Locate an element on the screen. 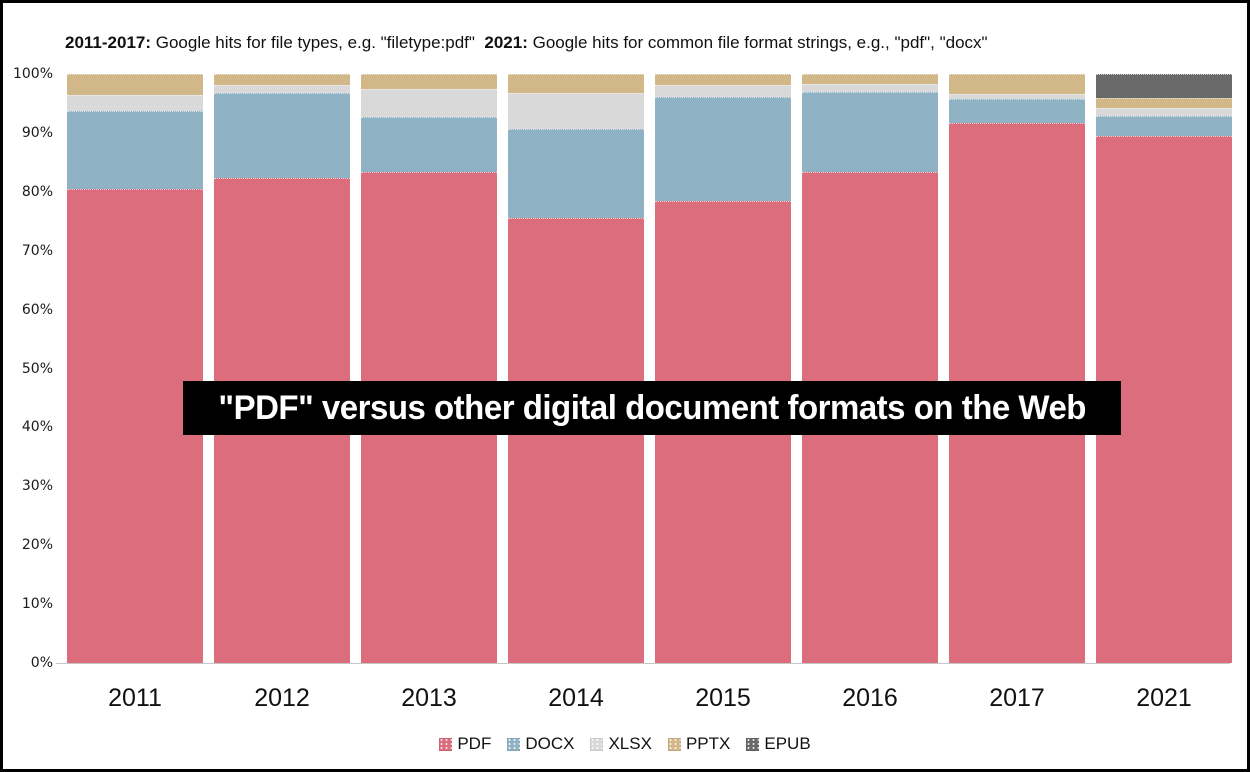 The width and height of the screenshot is (1250, 772). bar-2012 is located at coordinates (282, 368).